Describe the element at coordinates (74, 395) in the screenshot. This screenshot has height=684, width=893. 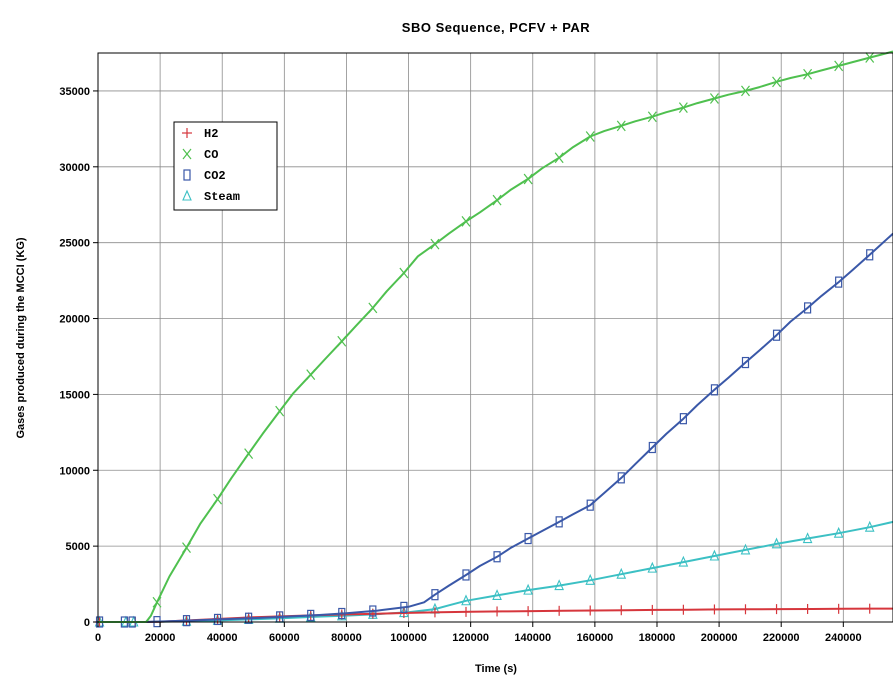
I see `y-tick-label: 15000` at that location.